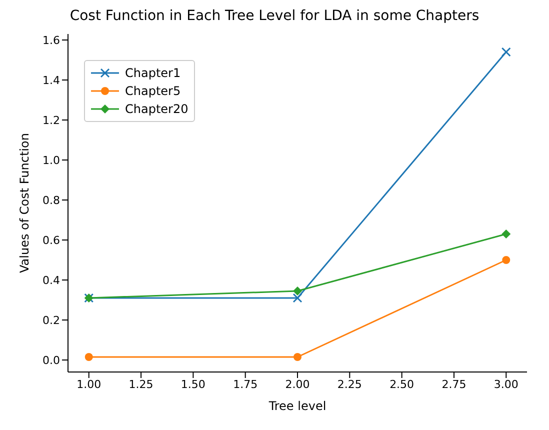 The width and height of the screenshot is (549, 430). Describe the element at coordinates (51, 280) in the screenshot. I see `y-tick-label: 0.4` at that location.